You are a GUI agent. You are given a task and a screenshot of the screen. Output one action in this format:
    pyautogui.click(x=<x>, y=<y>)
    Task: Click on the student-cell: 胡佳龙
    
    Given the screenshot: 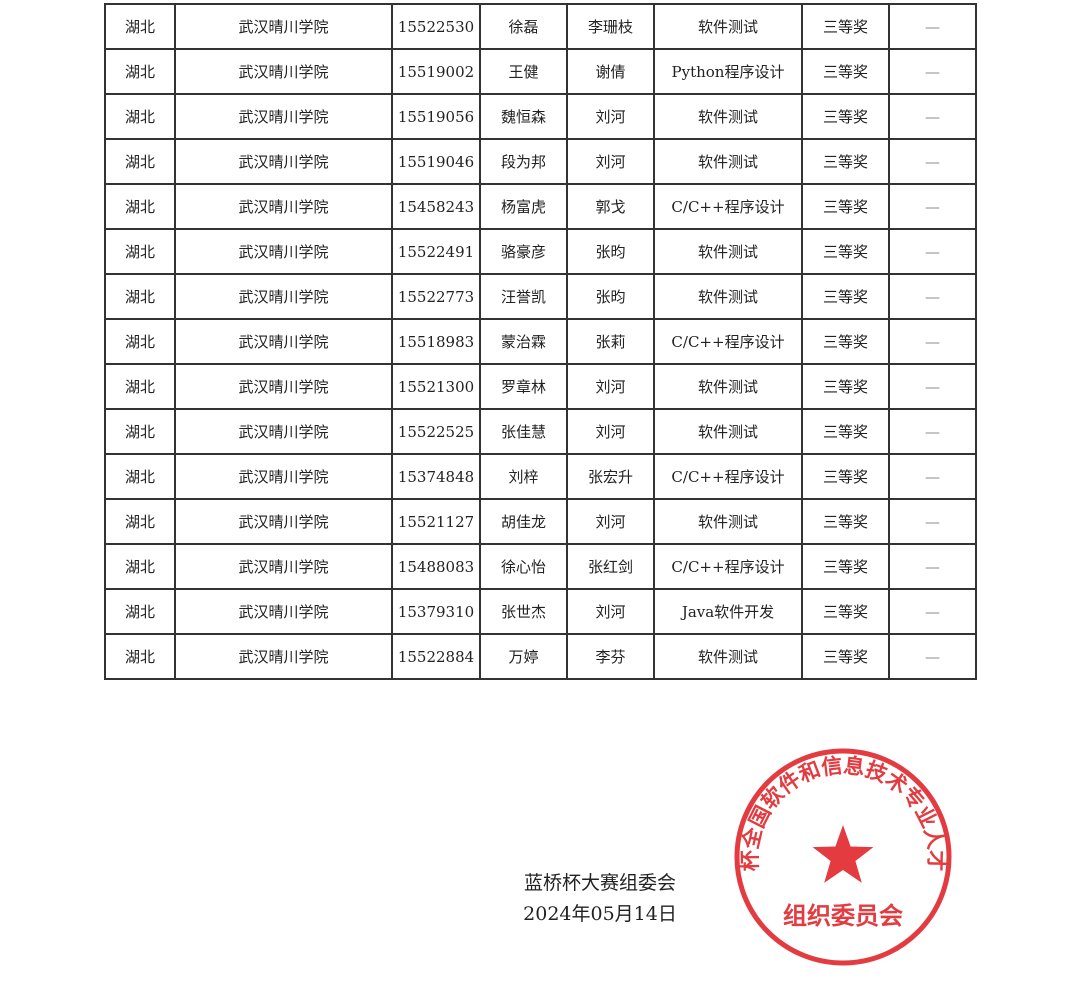 What is the action you would take?
    pyautogui.click(x=523, y=521)
    